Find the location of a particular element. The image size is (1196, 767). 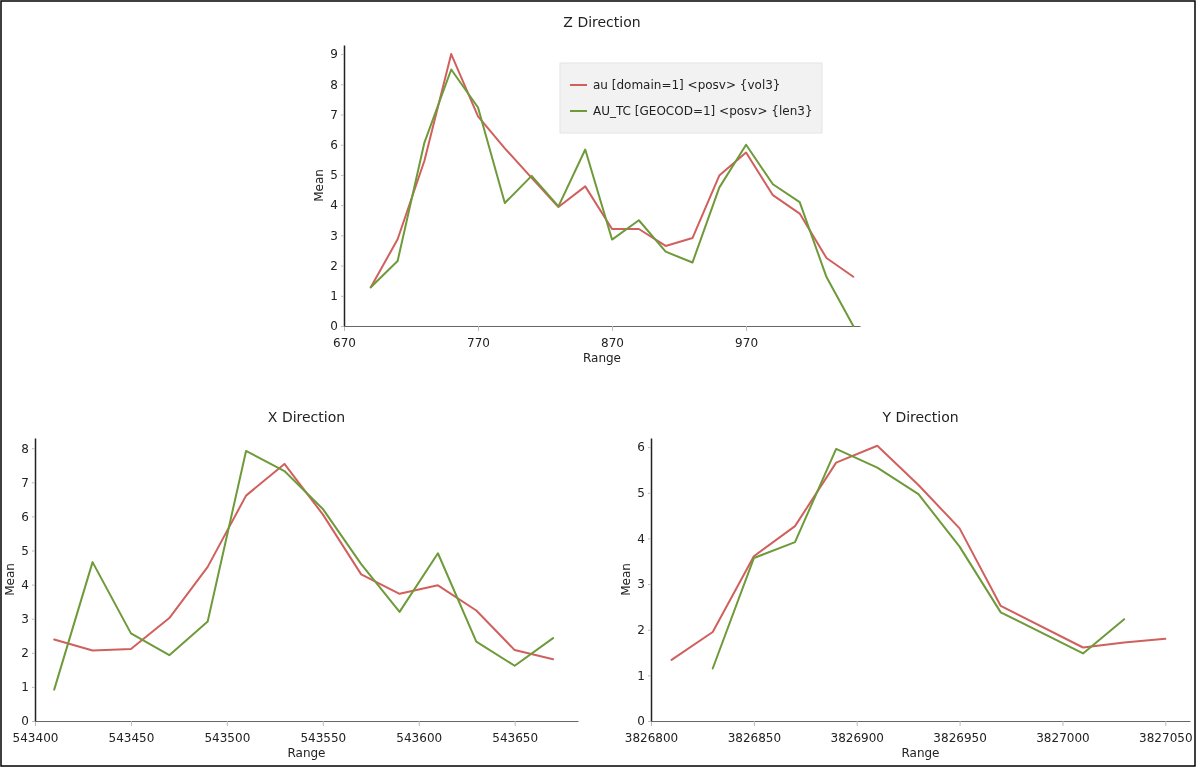

x-tick-label: 870 is located at coordinates (613, 343).